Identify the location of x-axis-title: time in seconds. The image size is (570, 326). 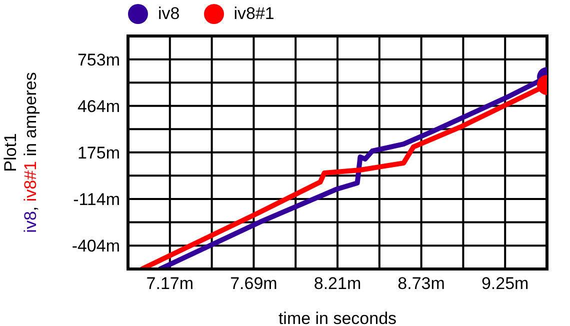
(337, 317).